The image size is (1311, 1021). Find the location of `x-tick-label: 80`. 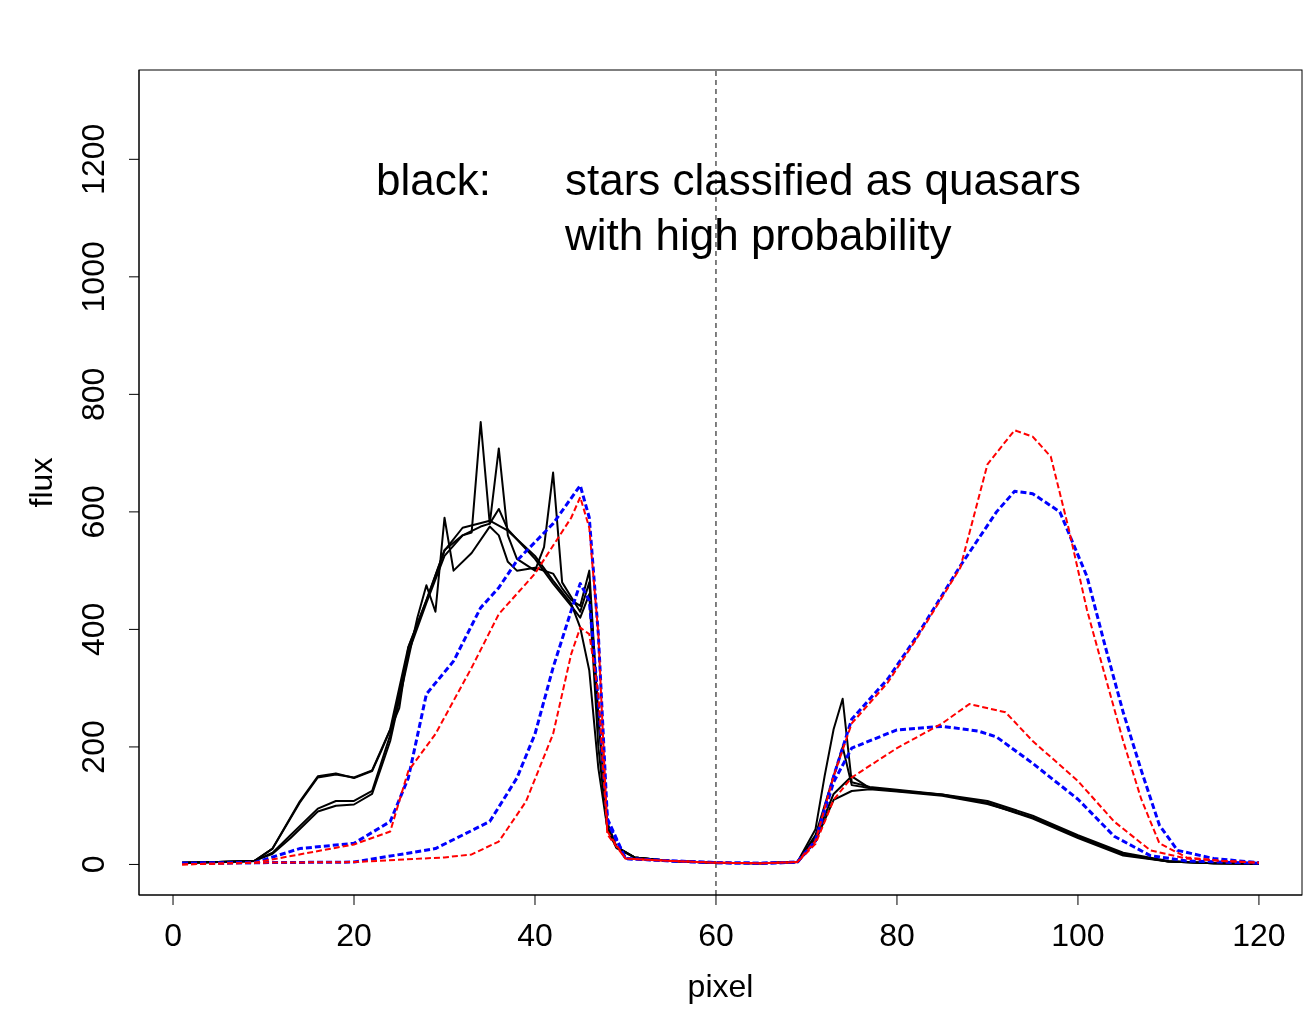

x-tick-label: 80 is located at coordinates (897, 934).